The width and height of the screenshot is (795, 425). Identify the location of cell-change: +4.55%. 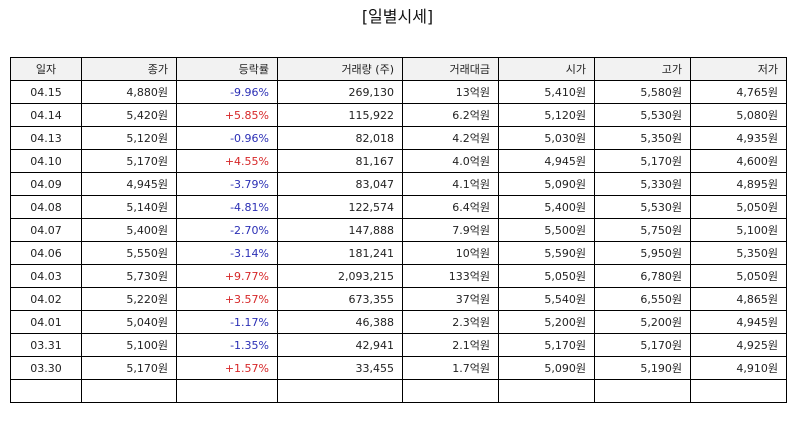
(227, 161).